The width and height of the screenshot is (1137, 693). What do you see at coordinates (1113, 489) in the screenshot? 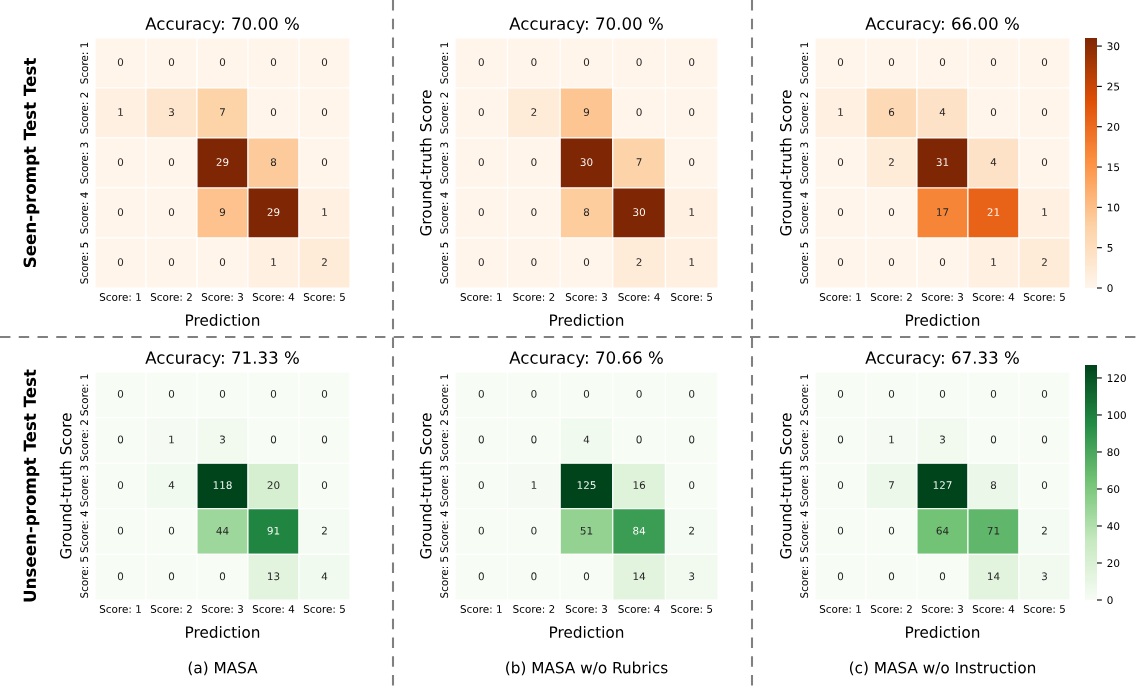
I see `color-bar-label: 60` at bounding box center [1113, 489].